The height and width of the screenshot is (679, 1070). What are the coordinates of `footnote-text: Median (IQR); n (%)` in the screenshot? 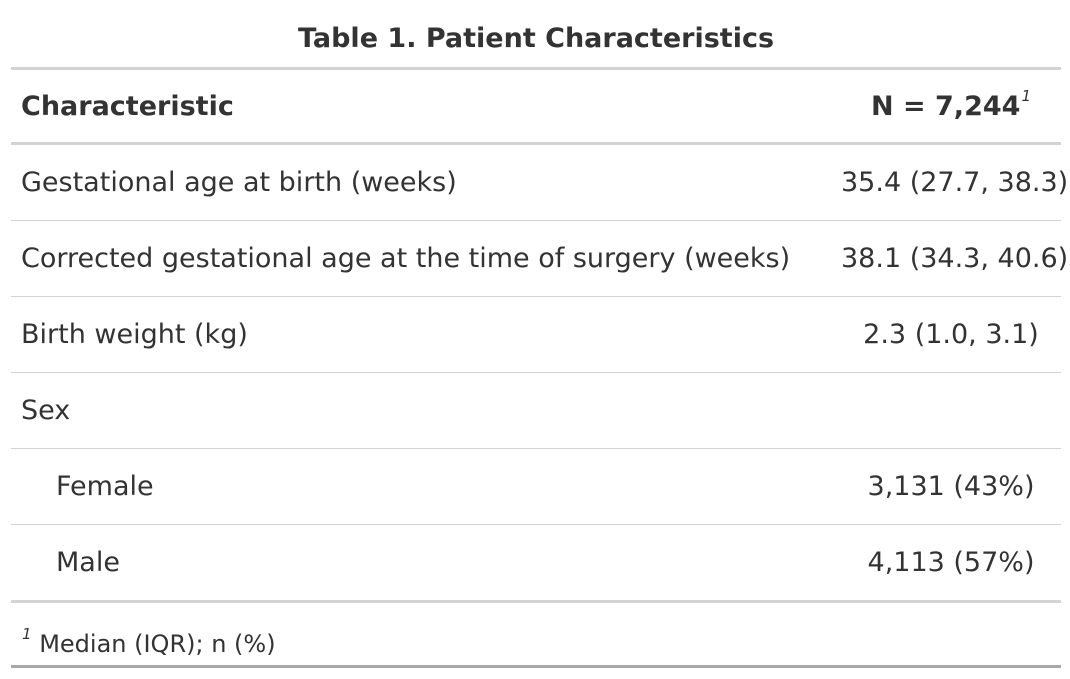 It's located at (157, 644).